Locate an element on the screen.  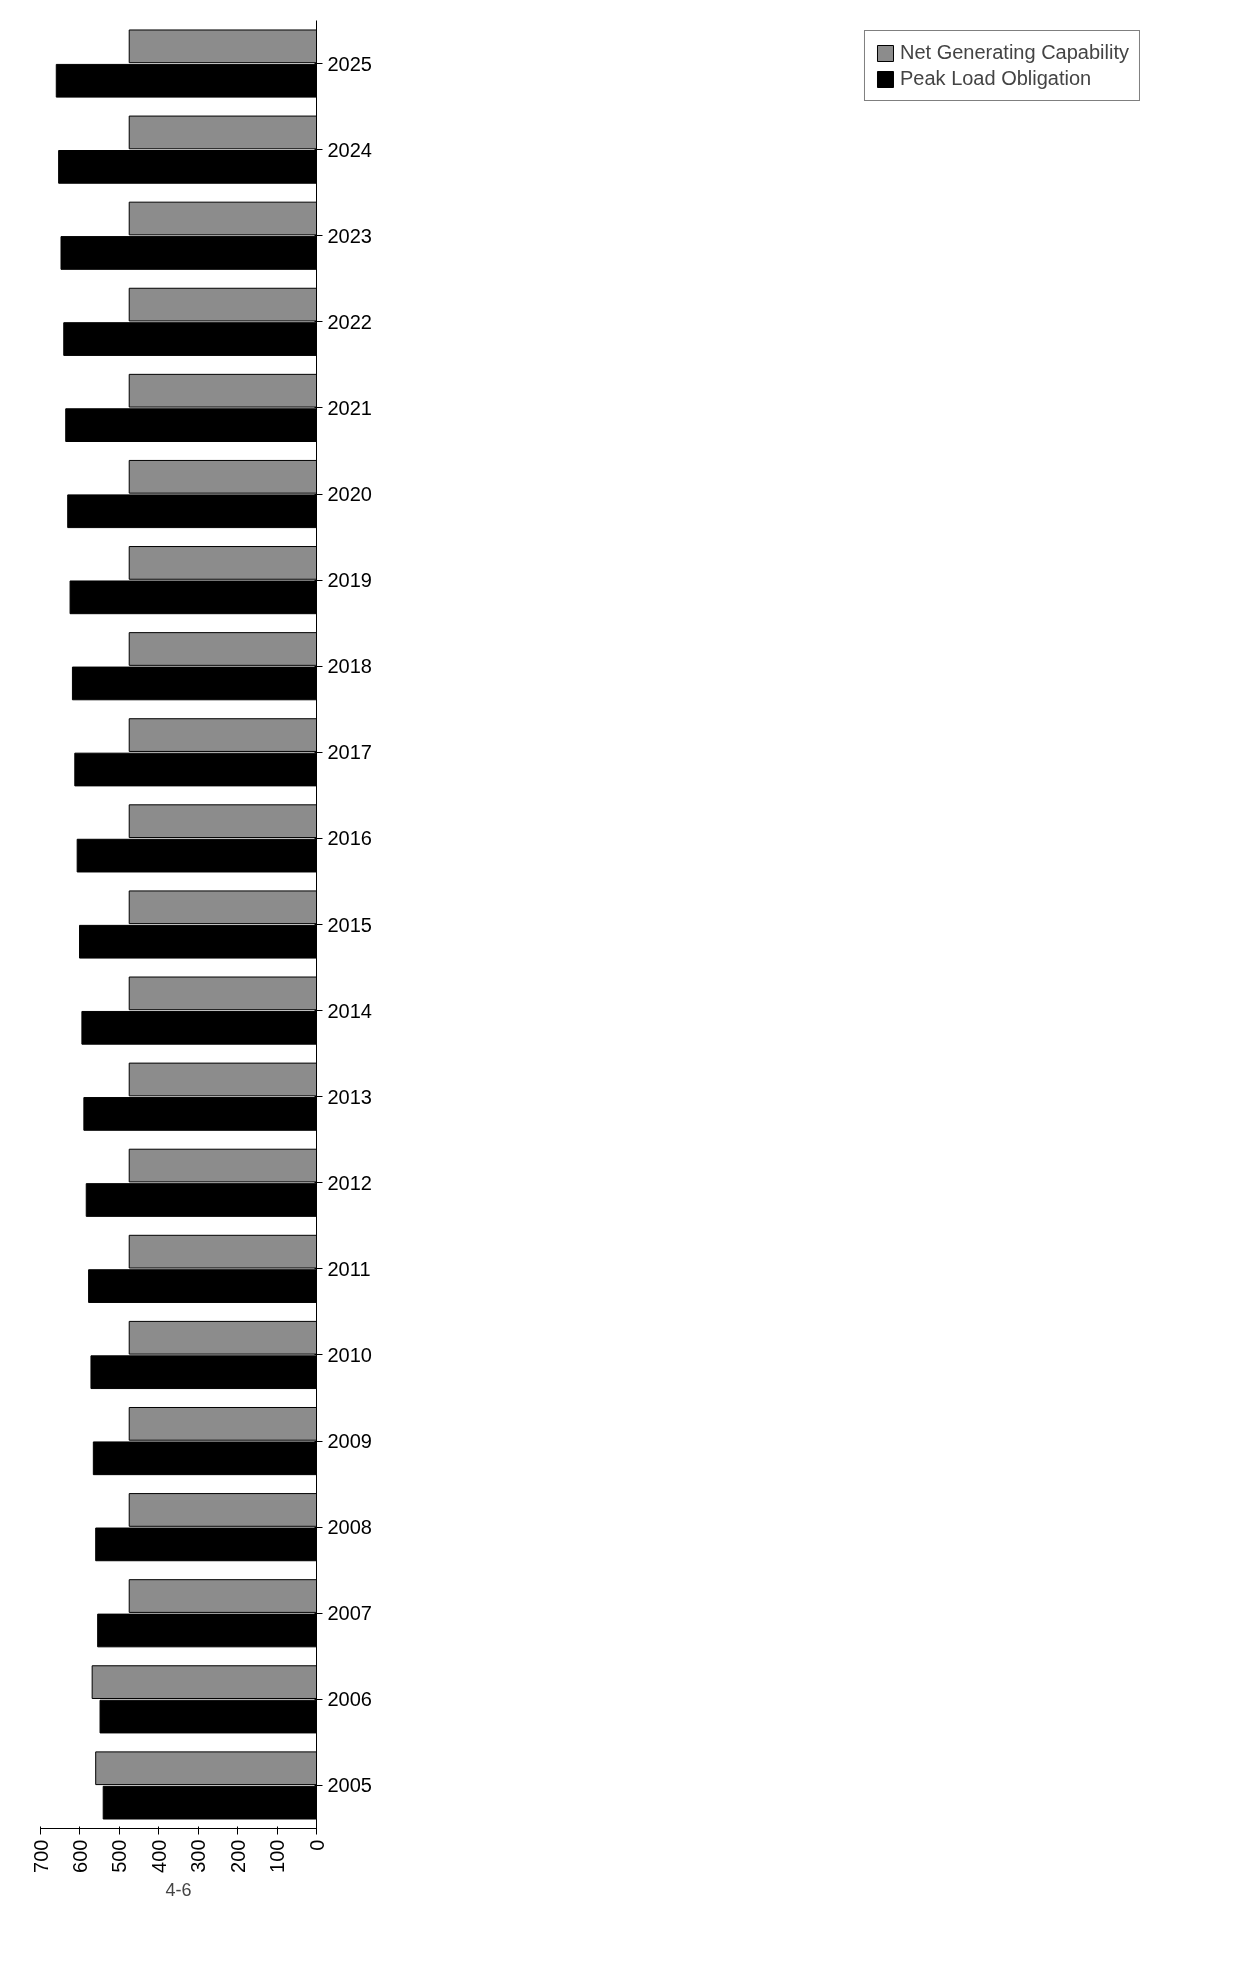
x-tick-label: 100 is located at coordinates (277, 1856).